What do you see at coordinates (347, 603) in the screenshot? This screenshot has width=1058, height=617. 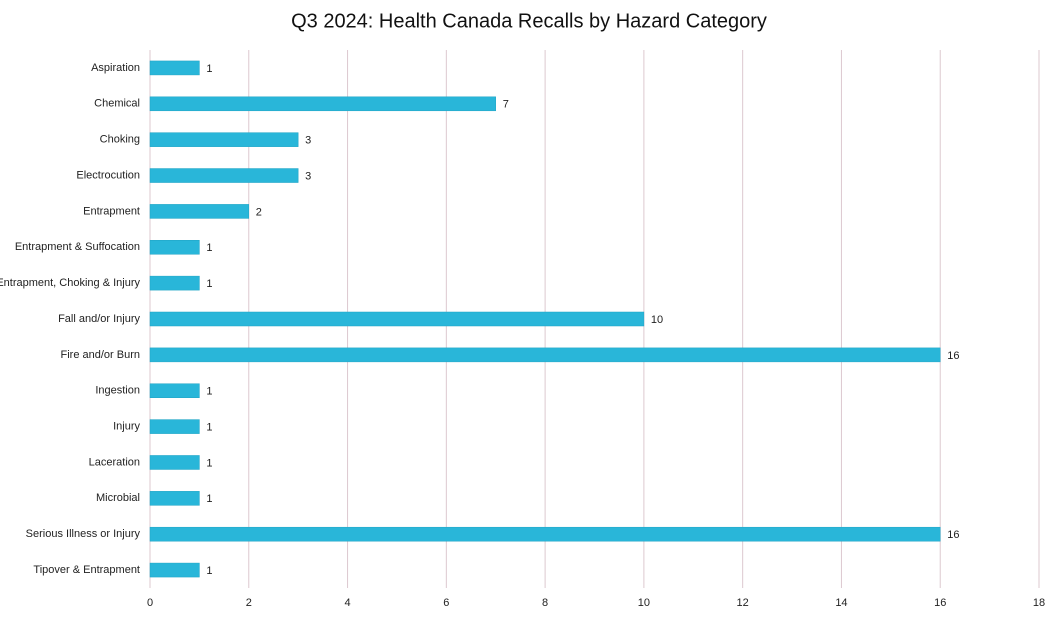 I see `x-tick-label: 4` at bounding box center [347, 603].